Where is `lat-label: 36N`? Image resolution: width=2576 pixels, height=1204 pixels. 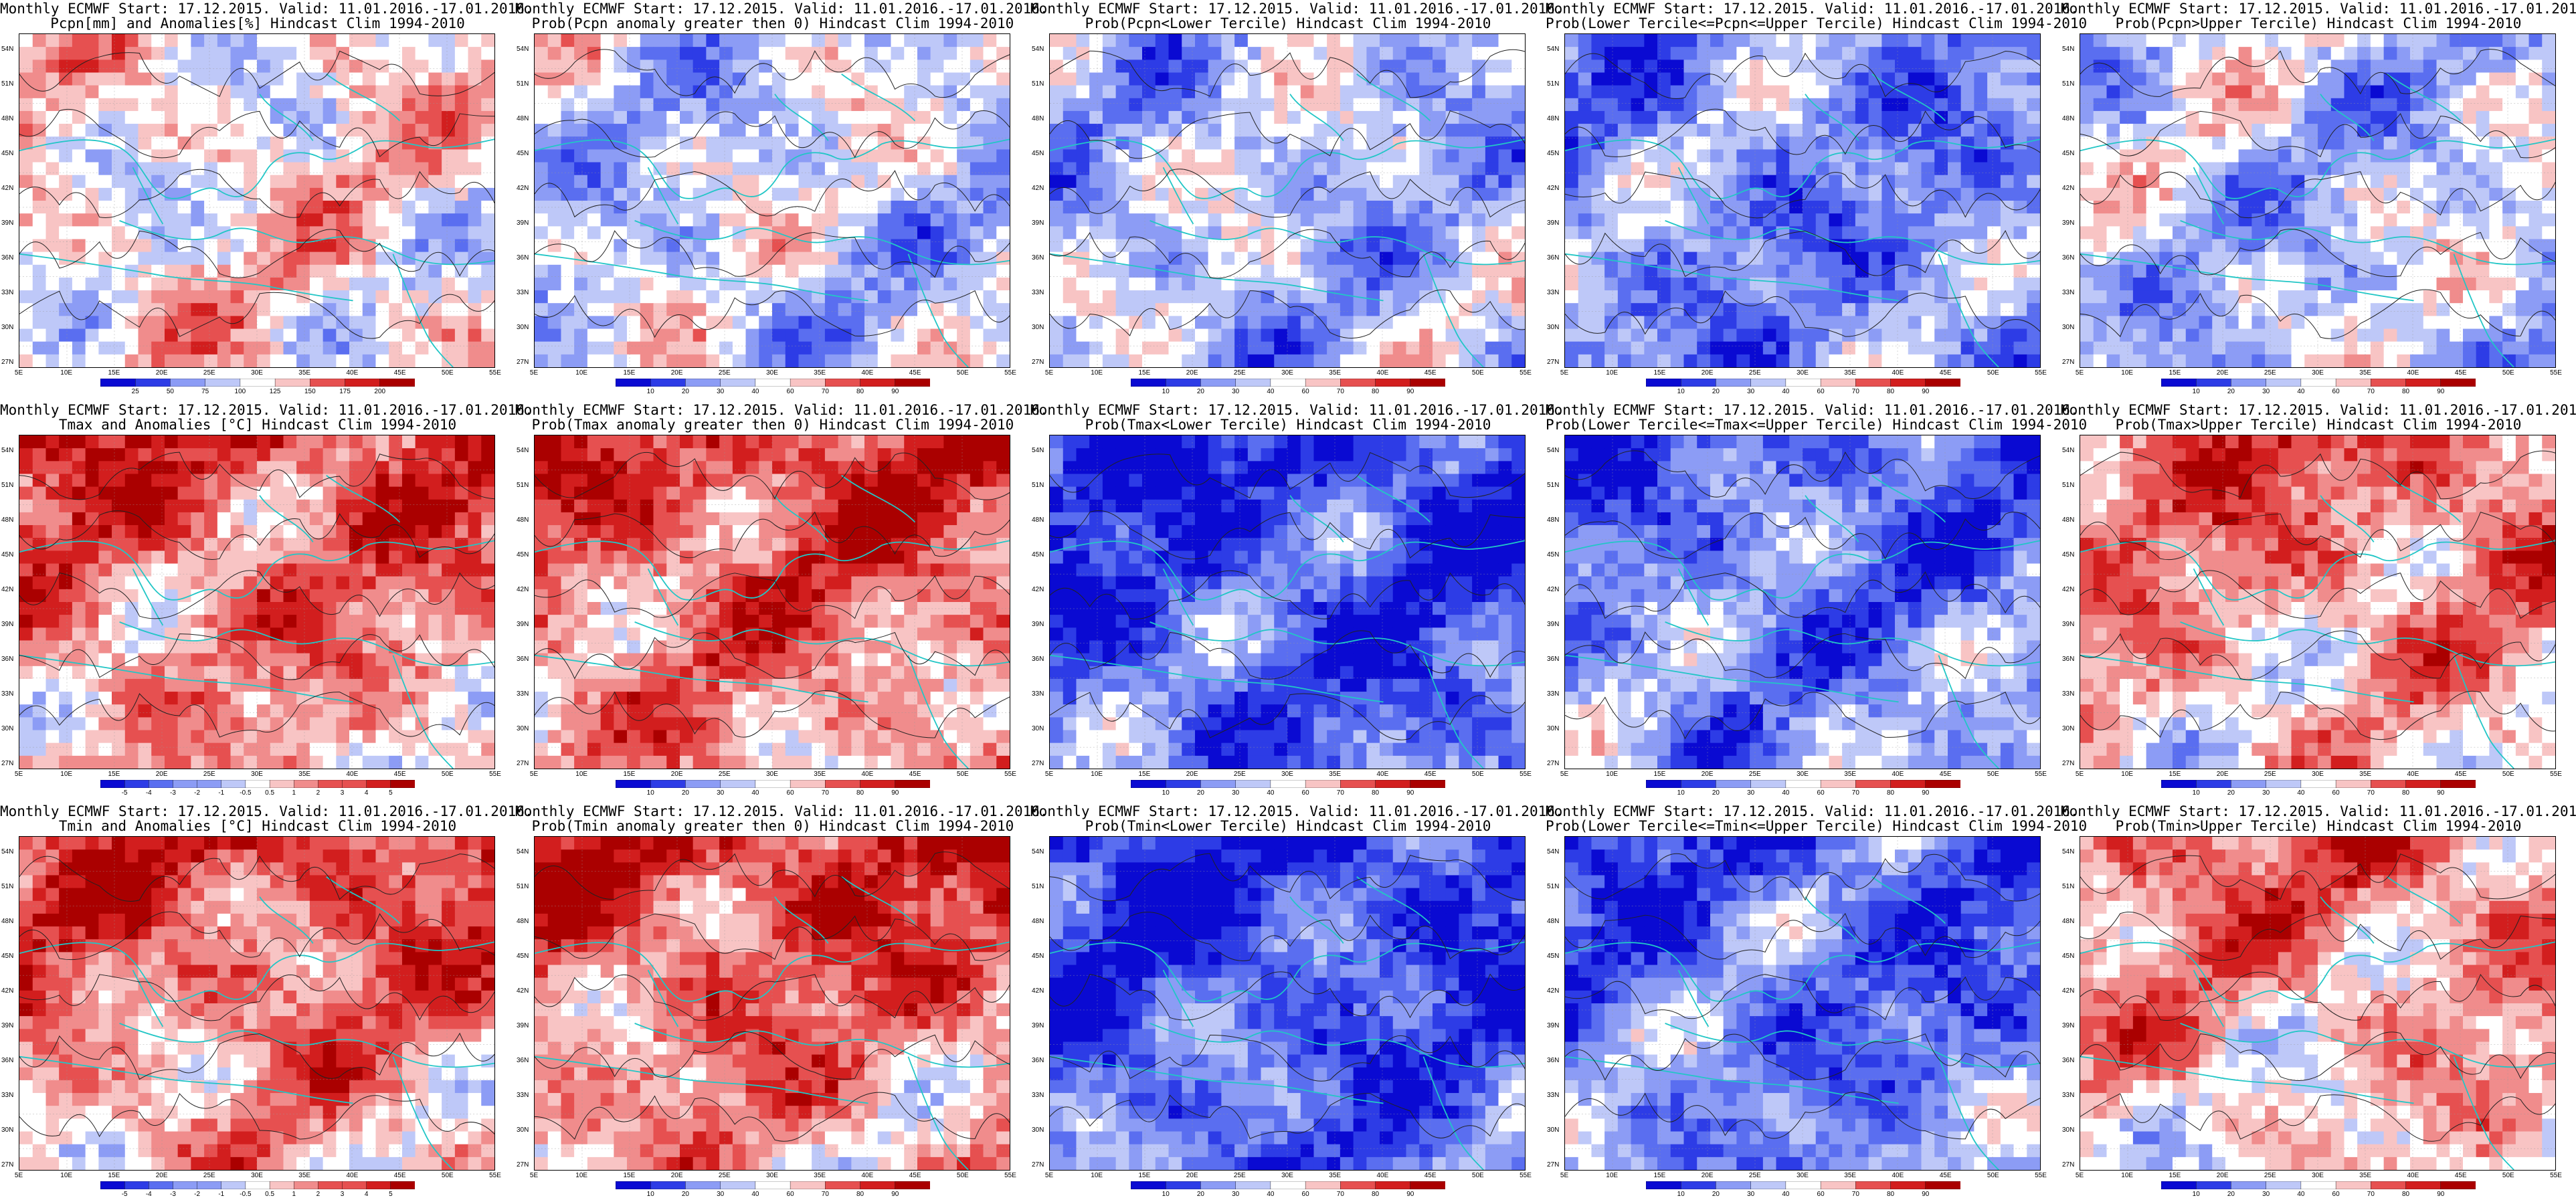
lat-label: 36N is located at coordinates (1553, 258).